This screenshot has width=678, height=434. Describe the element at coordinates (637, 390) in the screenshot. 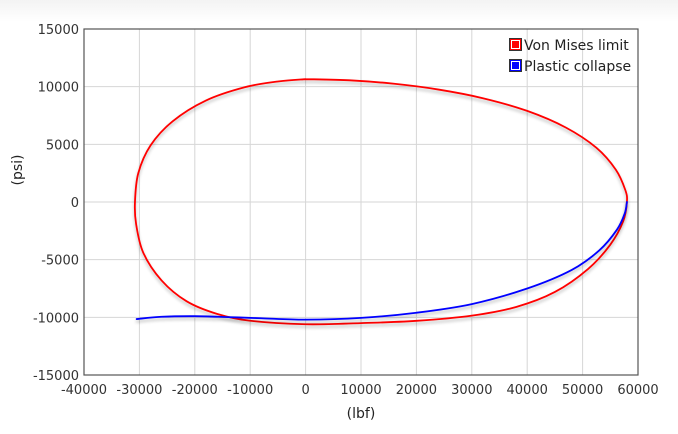

I see `x-tick-label: 60000` at that location.